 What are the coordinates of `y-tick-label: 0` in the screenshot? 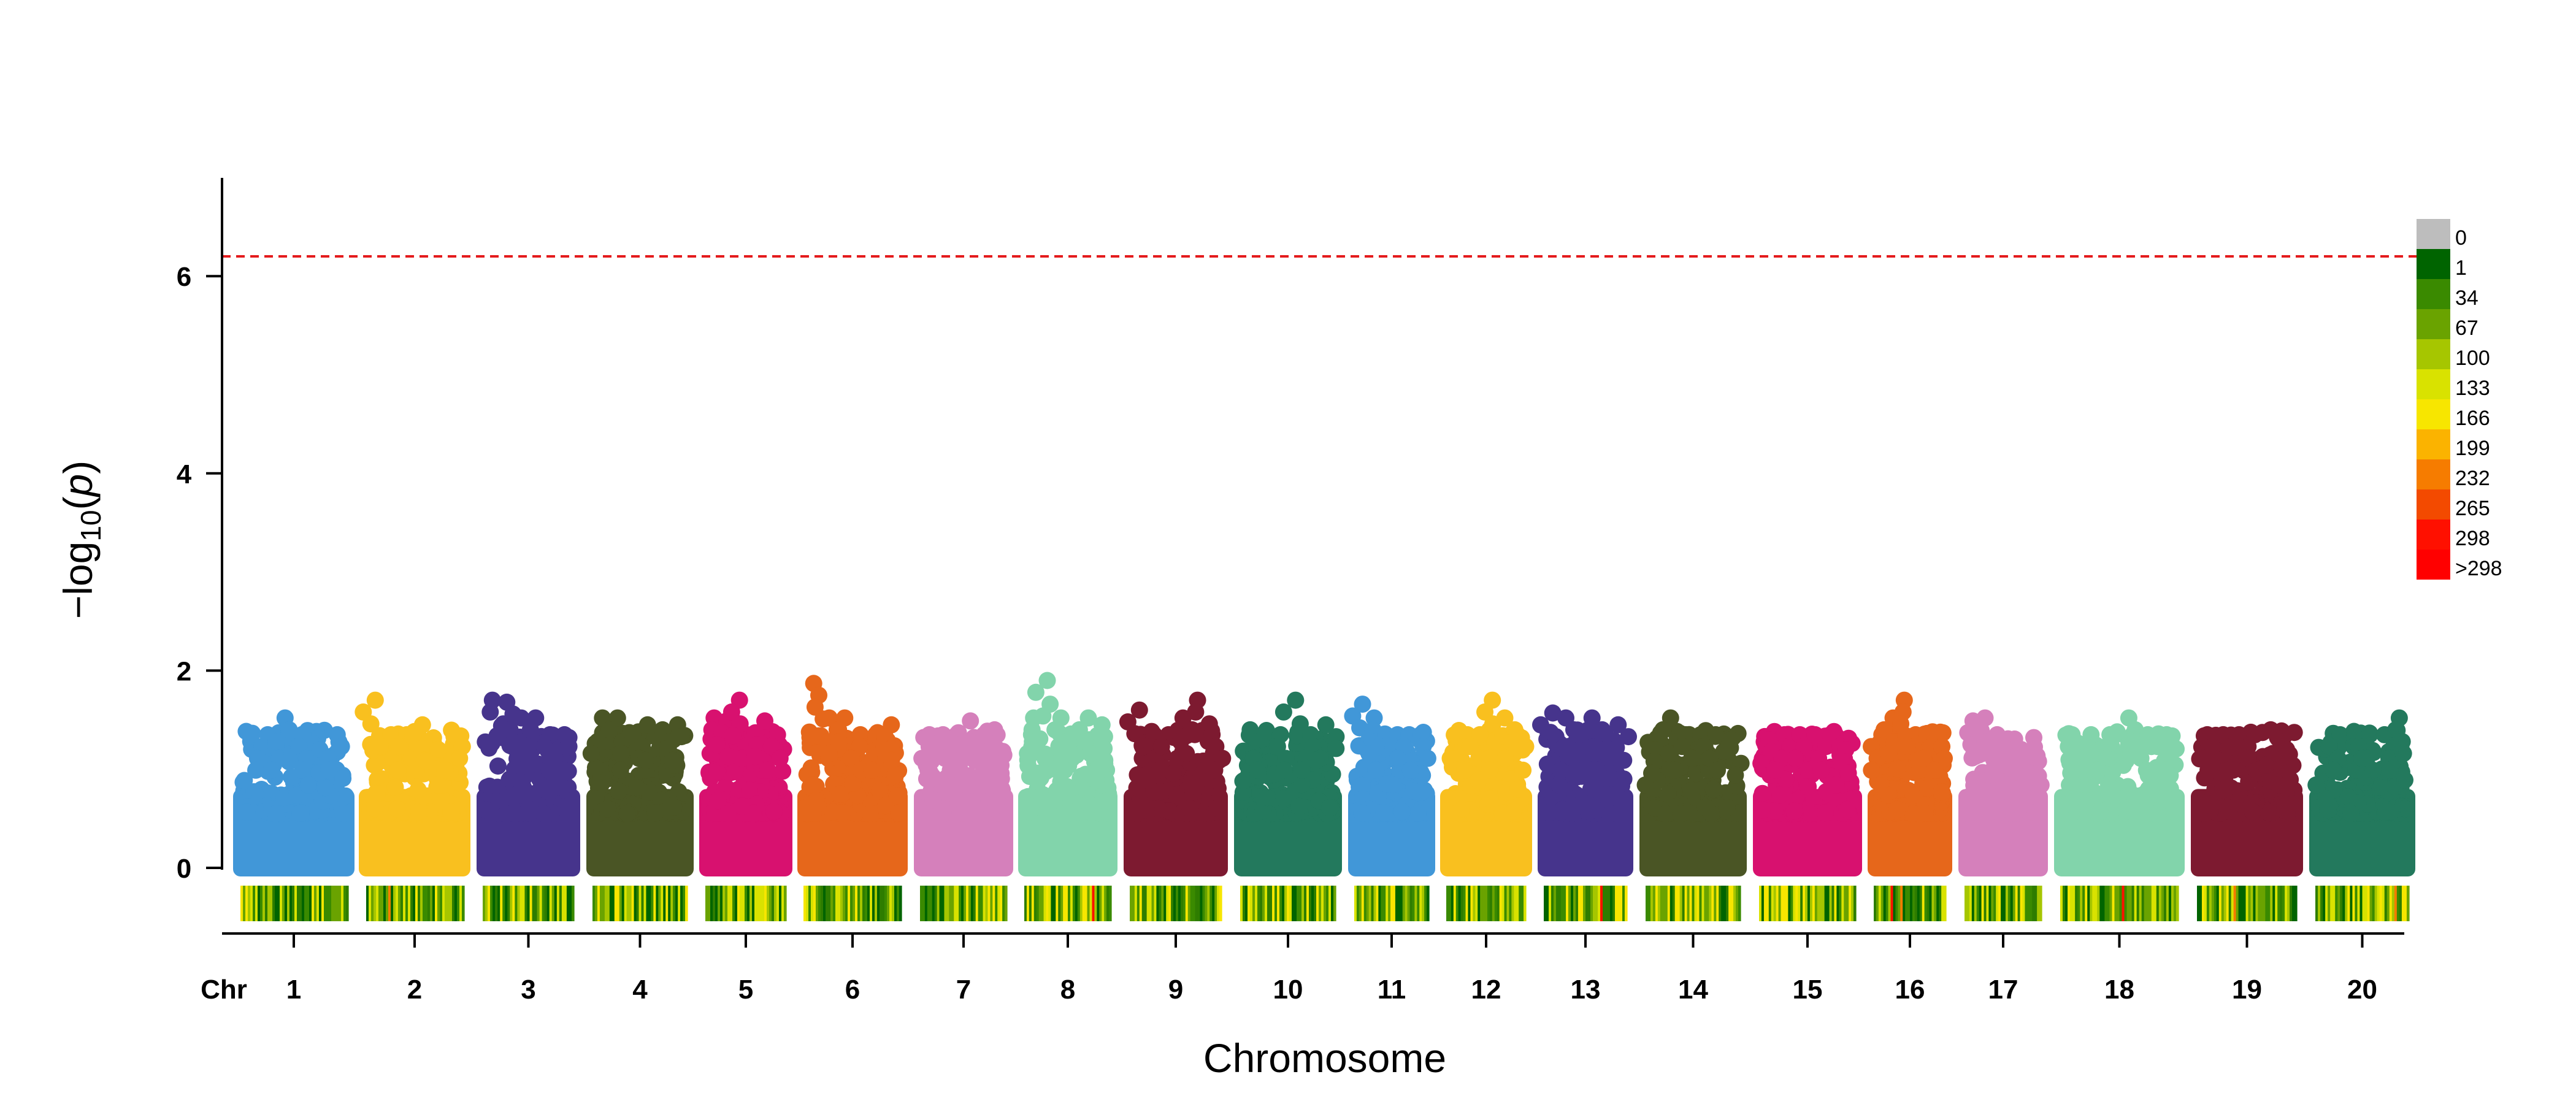 It's located at (184, 869).